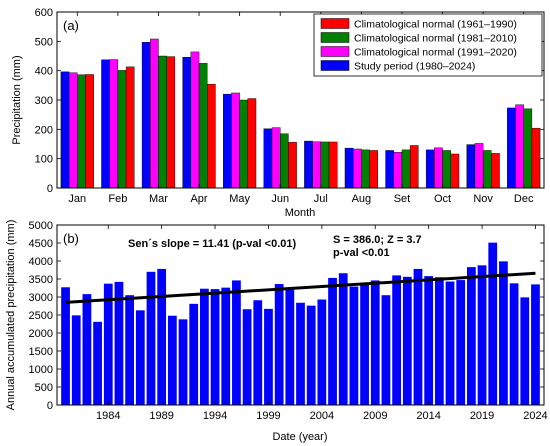 The image size is (550, 446). What do you see at coordinates (343, 339) in the screenshot?
I see `bar-2006` at bounding box center [343, 339].